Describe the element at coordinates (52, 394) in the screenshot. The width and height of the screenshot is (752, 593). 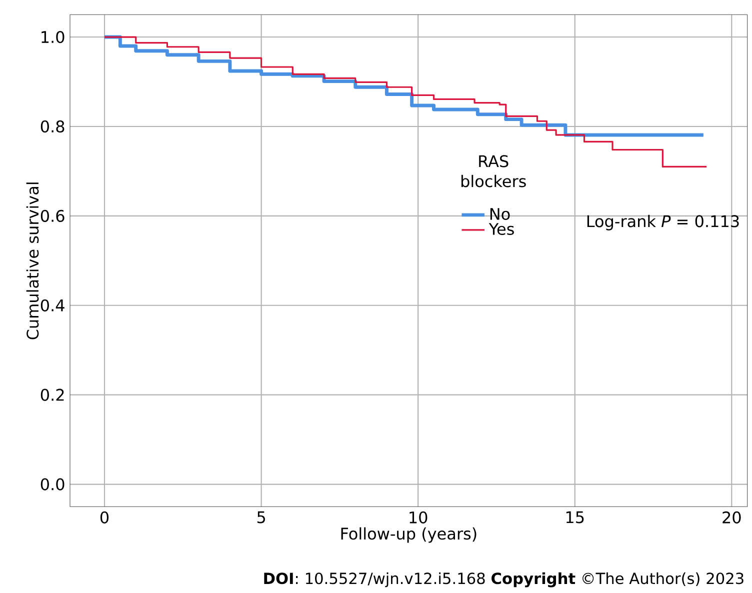
I see `y-tick-label: 0.2` at that location.